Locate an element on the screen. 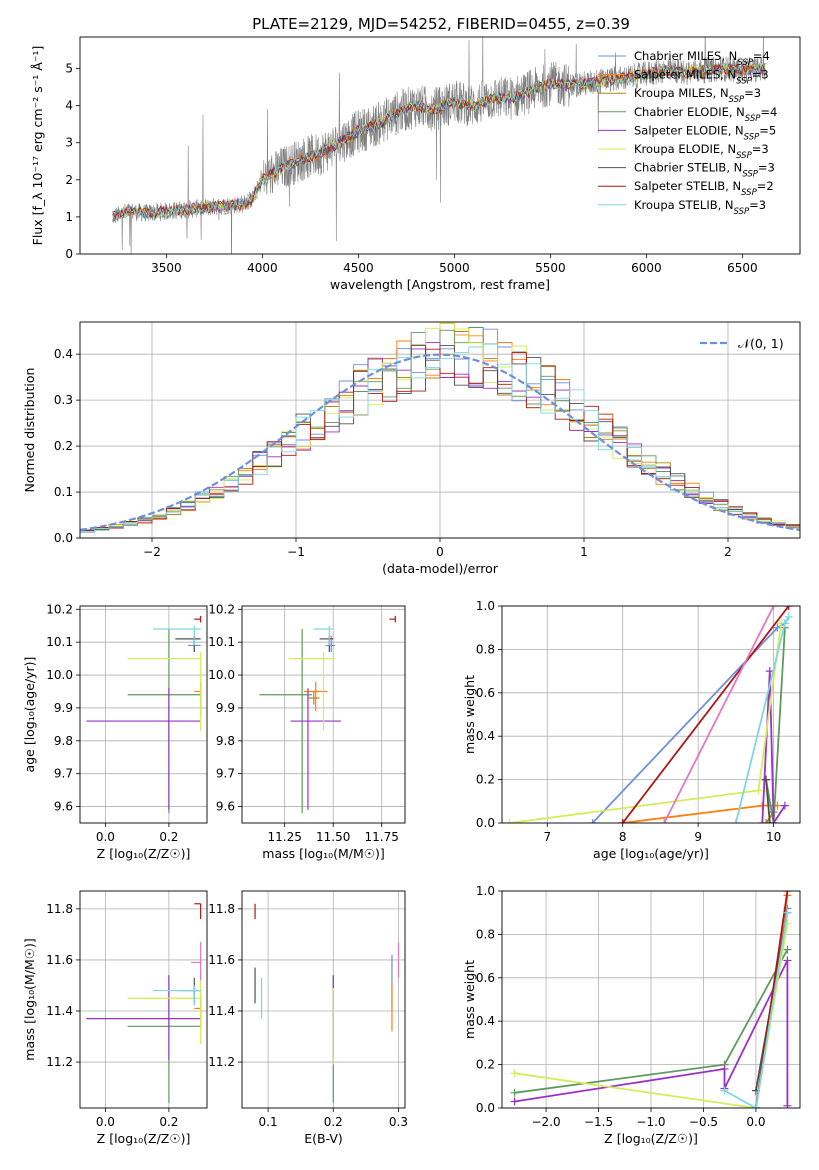  y-axis-label: mass weight is located at coordinates (469, 714).